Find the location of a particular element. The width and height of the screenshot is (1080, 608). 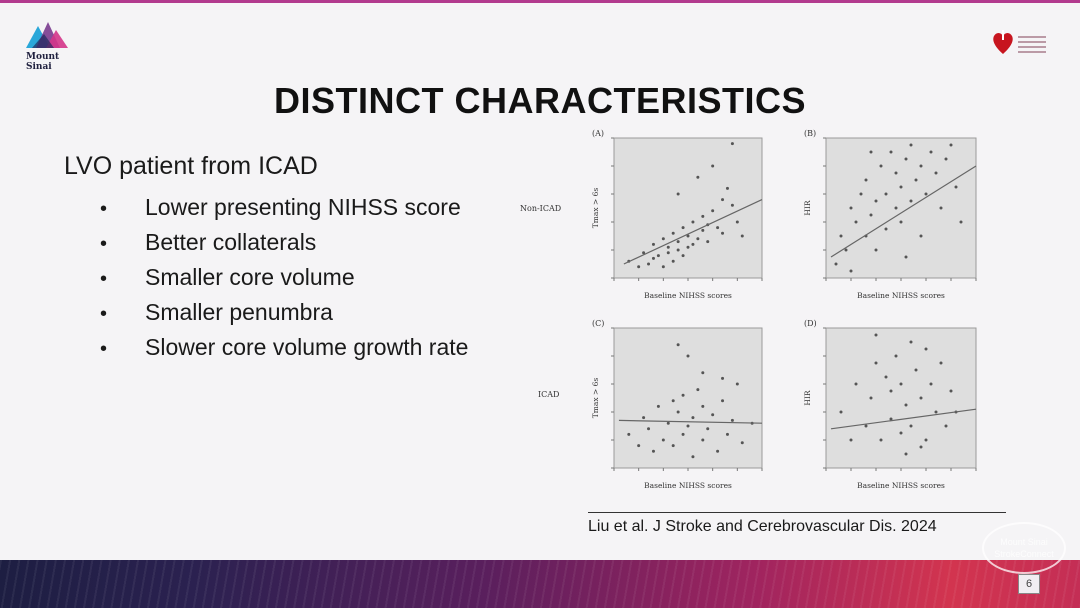

row-label-icad: ICAD is located at coordinates (549, 394).